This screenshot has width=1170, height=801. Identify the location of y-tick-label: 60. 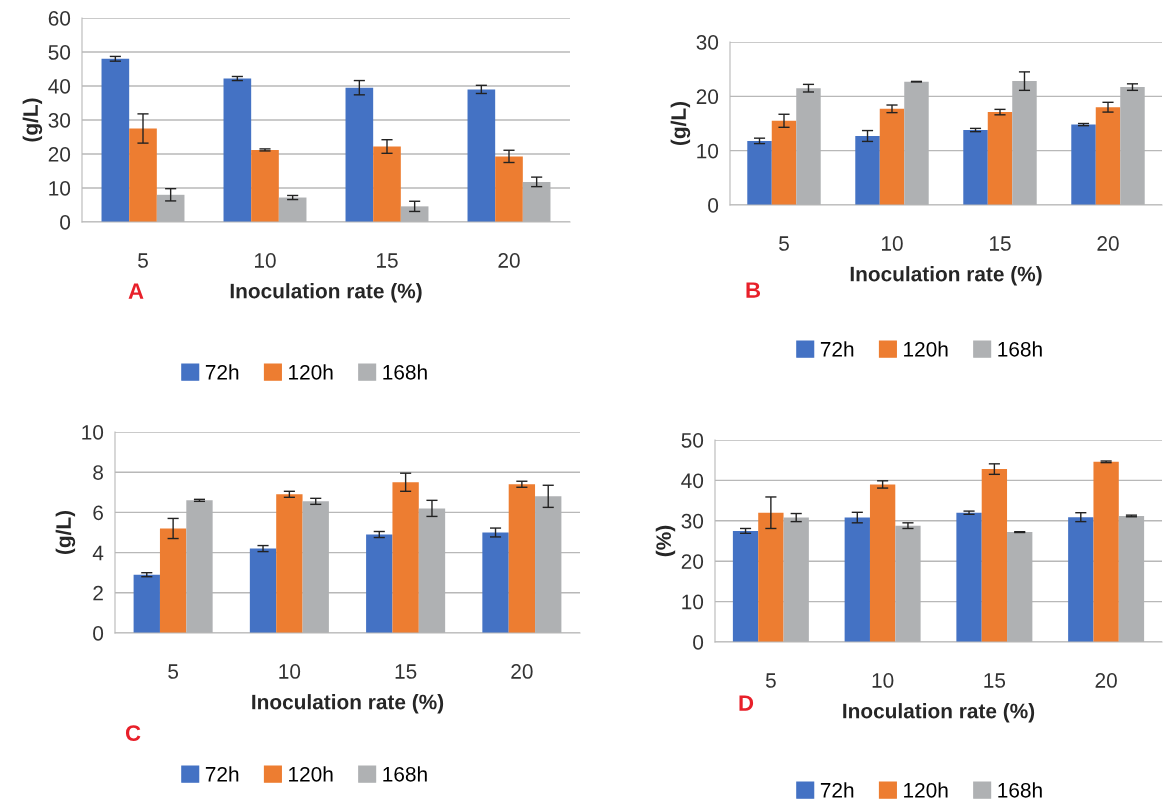
(59, 18).